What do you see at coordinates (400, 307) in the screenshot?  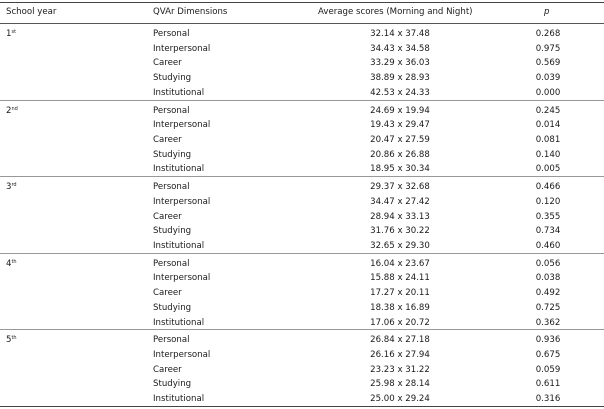 I see `average-score-cell: 18.38 x 16.89` at bounding box center [400, 307].